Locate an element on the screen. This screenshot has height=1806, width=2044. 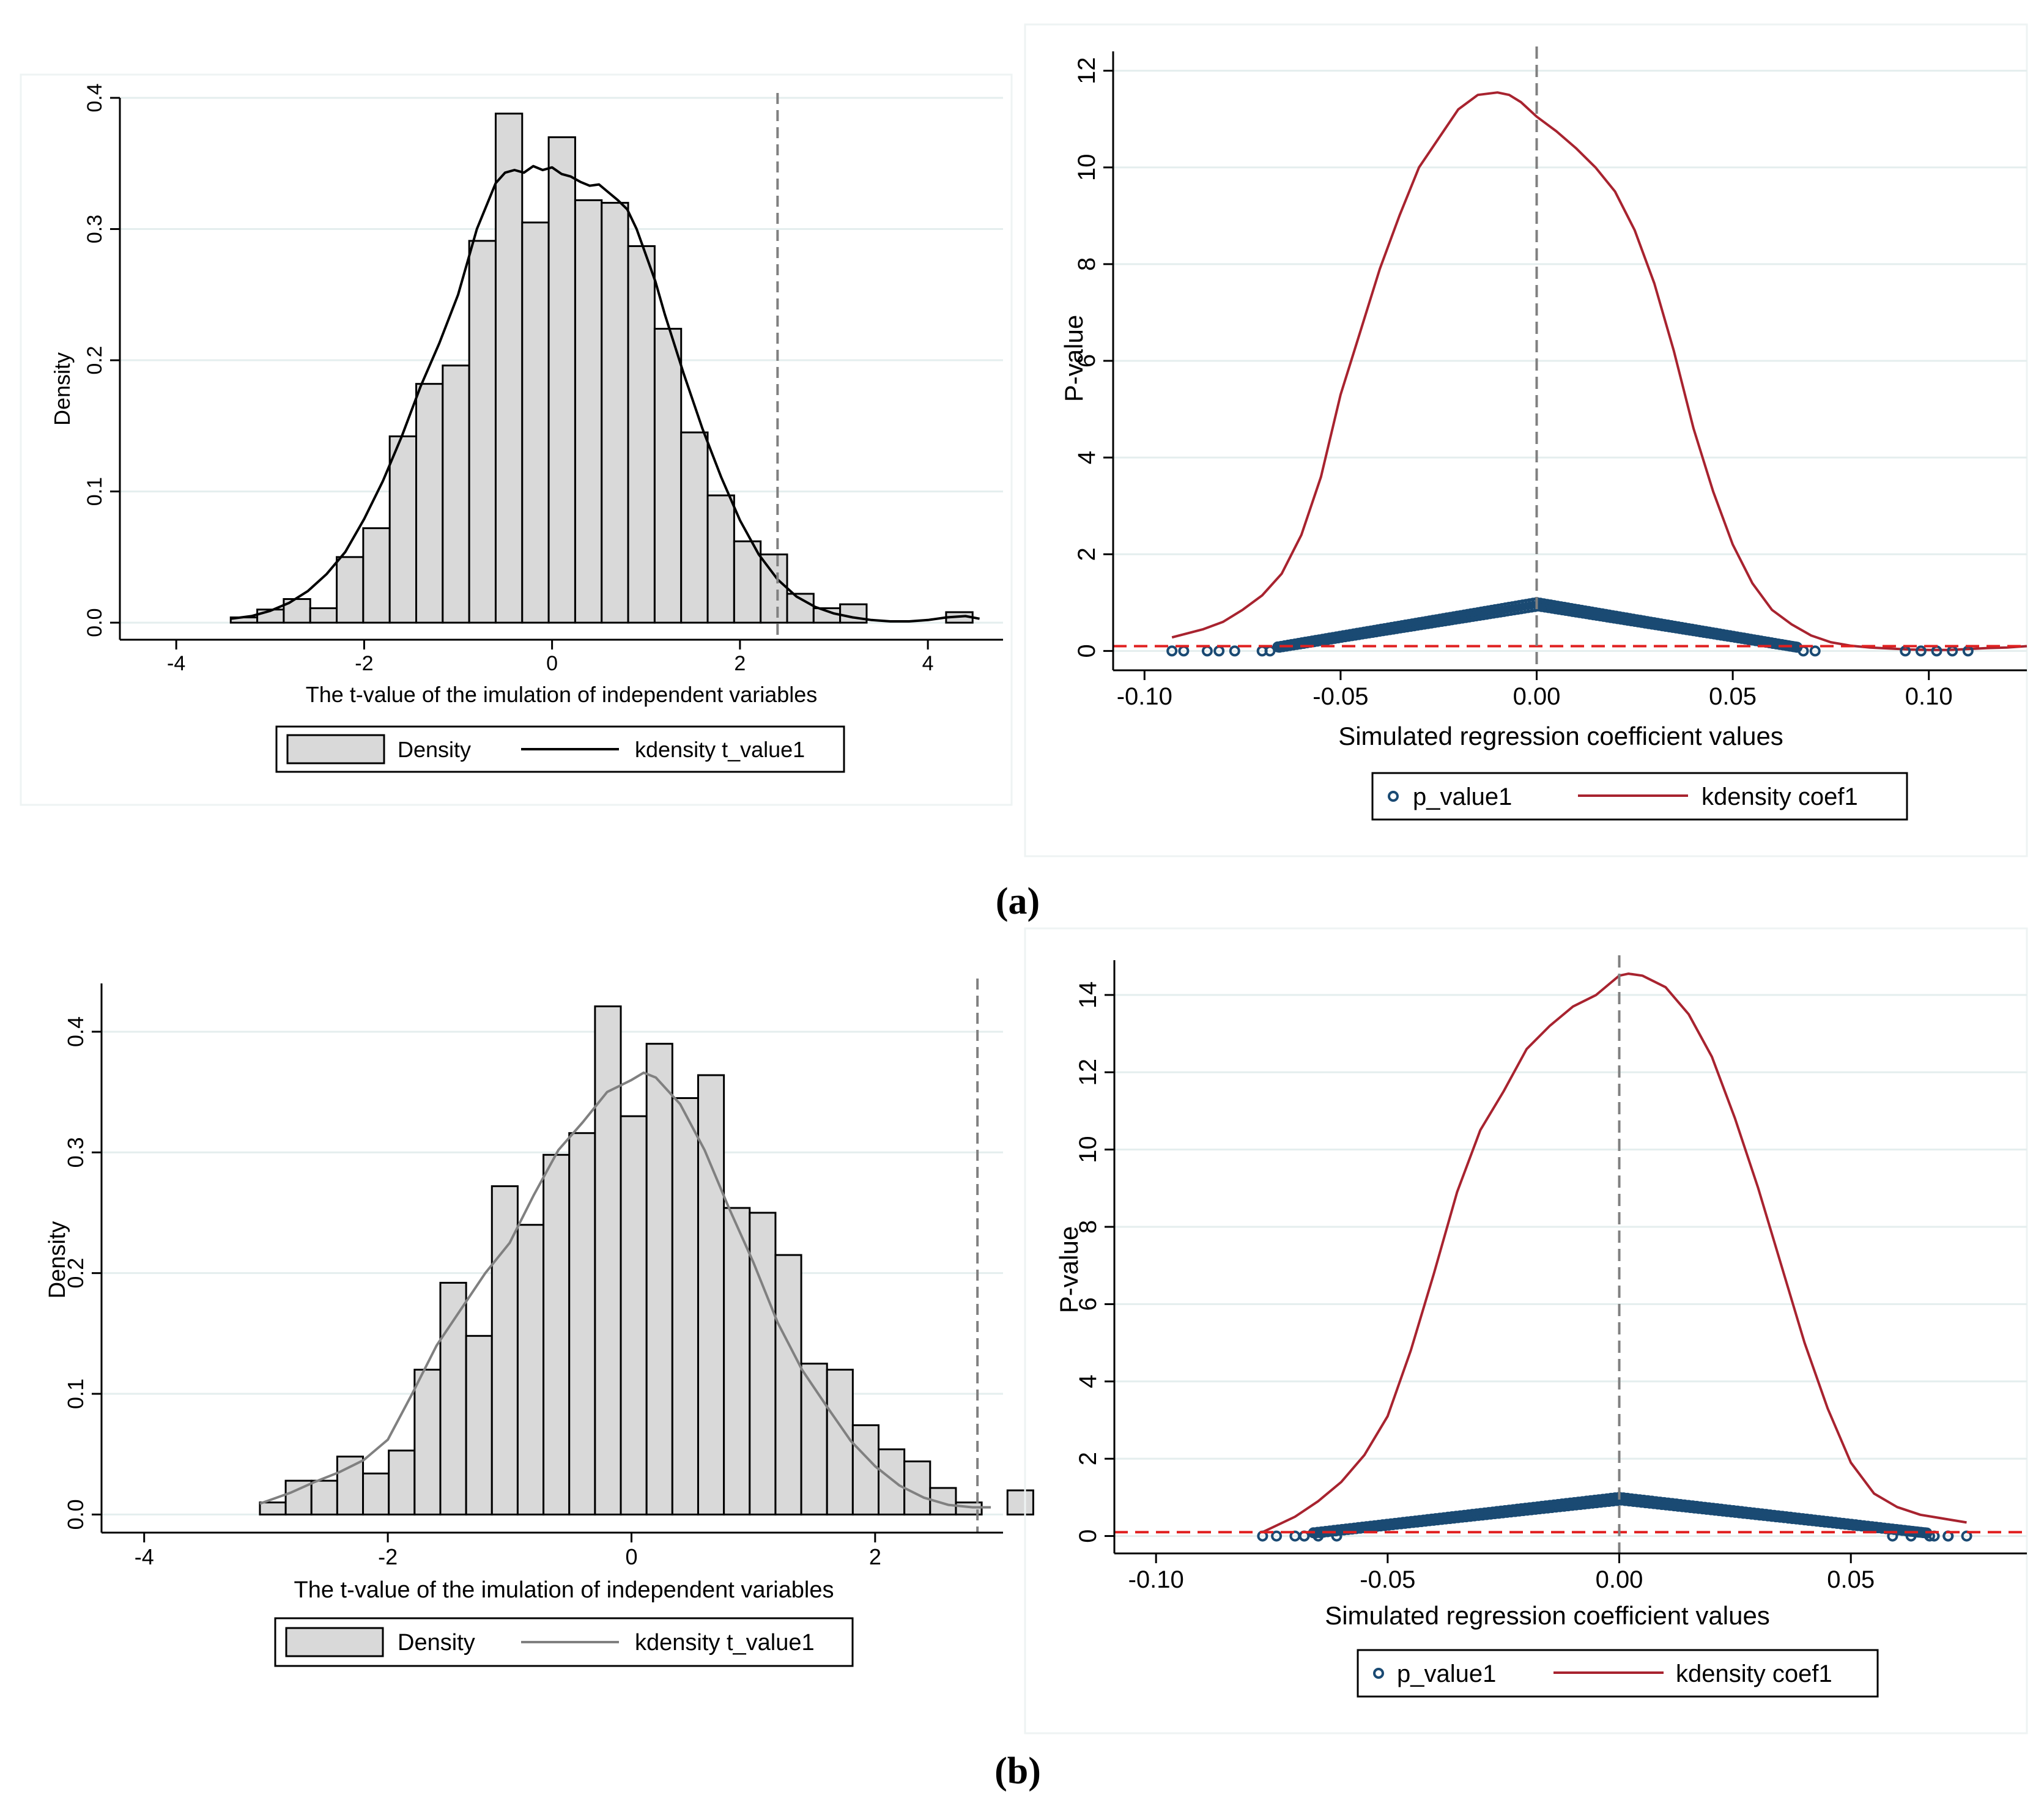
x-tick-label: 0.05 is located at coordinates (1851, 1579).